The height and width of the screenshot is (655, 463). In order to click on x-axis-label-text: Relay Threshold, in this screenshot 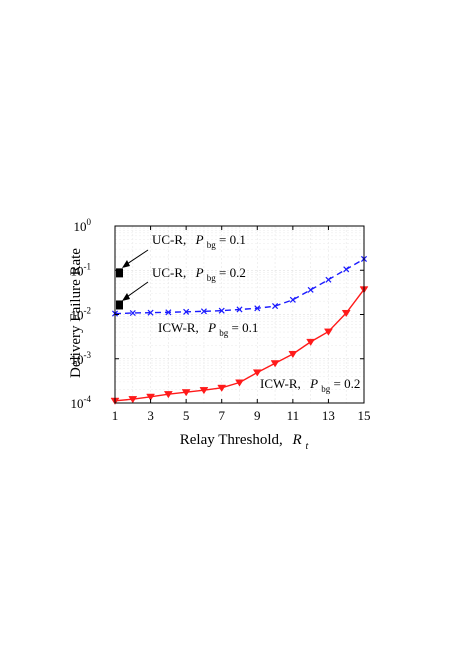, I will do `click(231, 440)`.